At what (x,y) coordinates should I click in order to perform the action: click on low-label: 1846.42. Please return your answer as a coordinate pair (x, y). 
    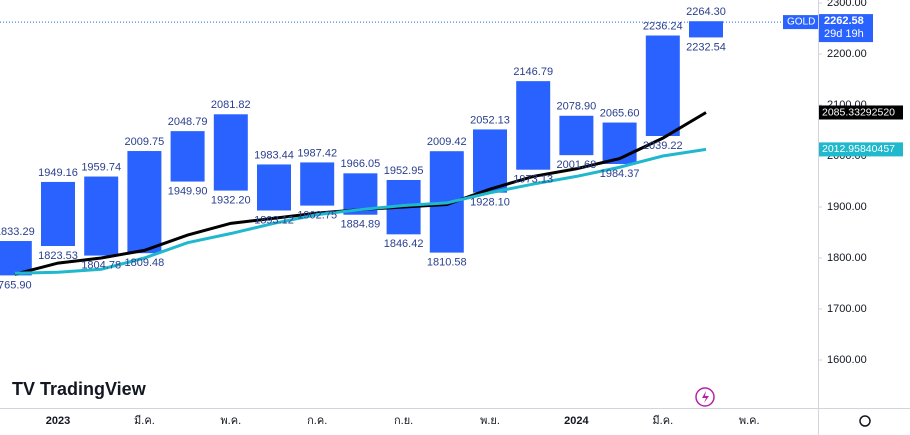
    Looking at the image, I should click on (404, 244).